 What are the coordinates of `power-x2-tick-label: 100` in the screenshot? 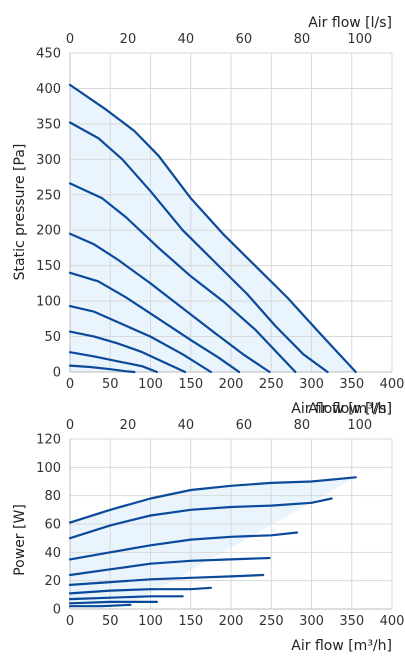 It's located at (359, 425).